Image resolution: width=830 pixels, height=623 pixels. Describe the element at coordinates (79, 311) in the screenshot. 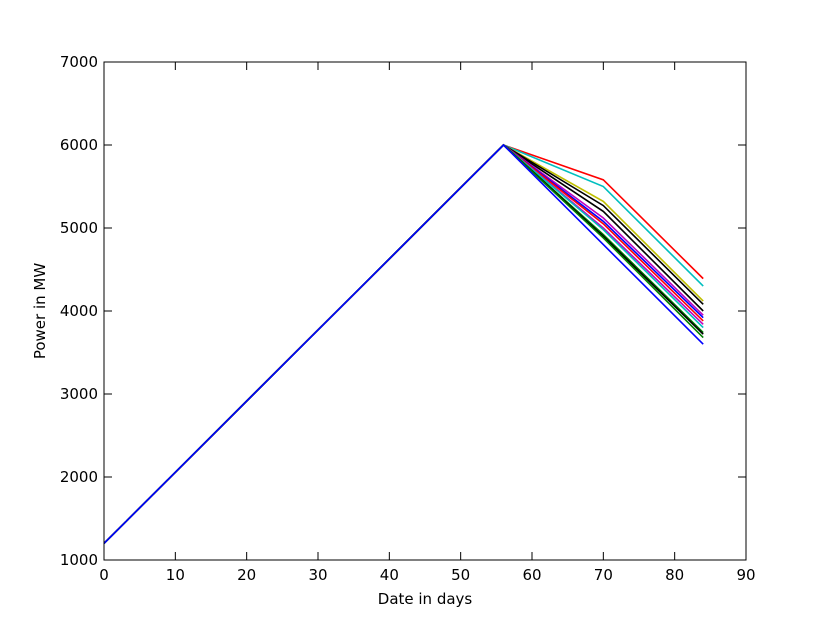

I see `y-tick-label: 4000` at that location.